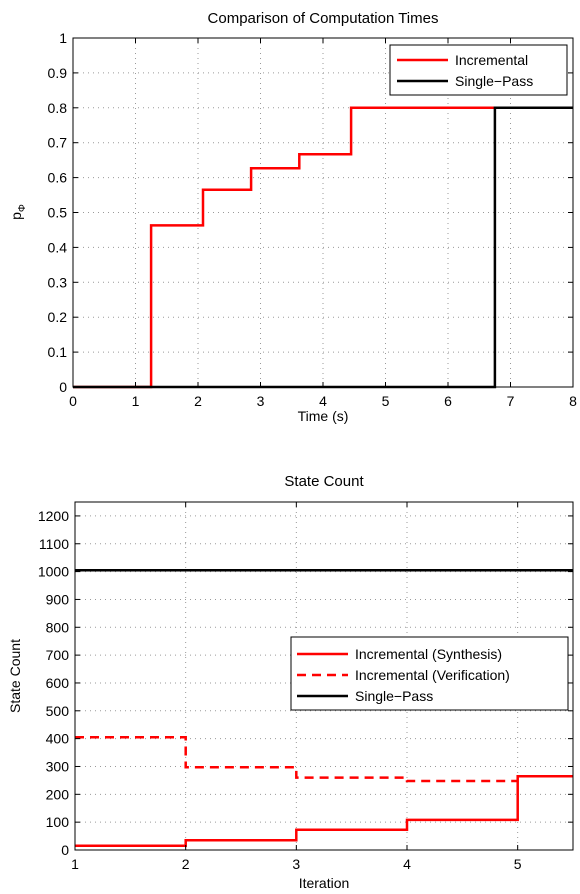 This screenshot has height=894, width=580. What do you see at coordinates (58, 282) in the screenshot?
I see `y-tick-label: 0.3` at bounding box center [58, 282].